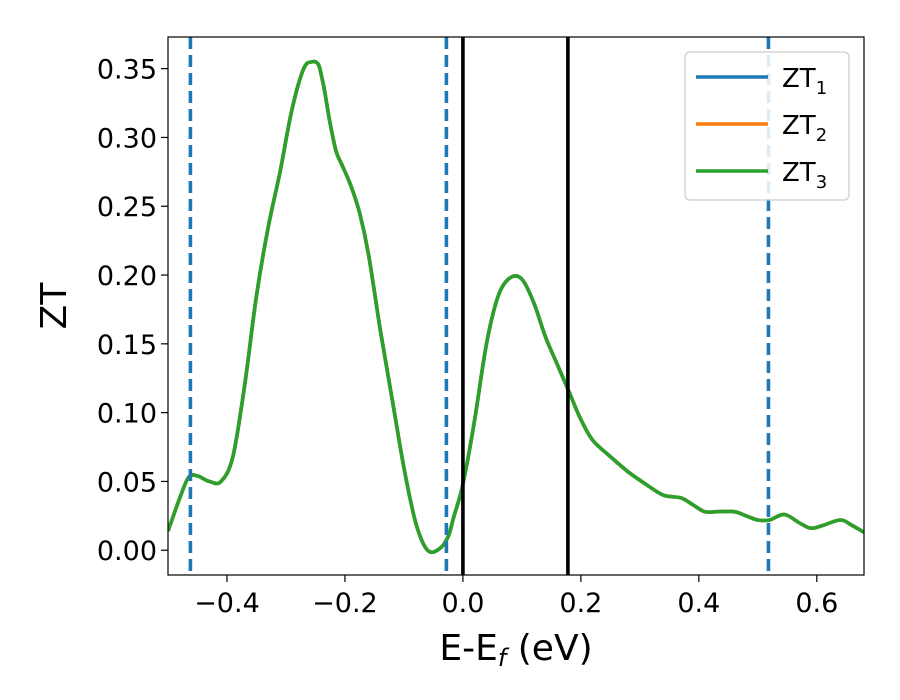 The height and width of the screenshot is (700, 900). I want to click on legend-box, so click(767, 126).